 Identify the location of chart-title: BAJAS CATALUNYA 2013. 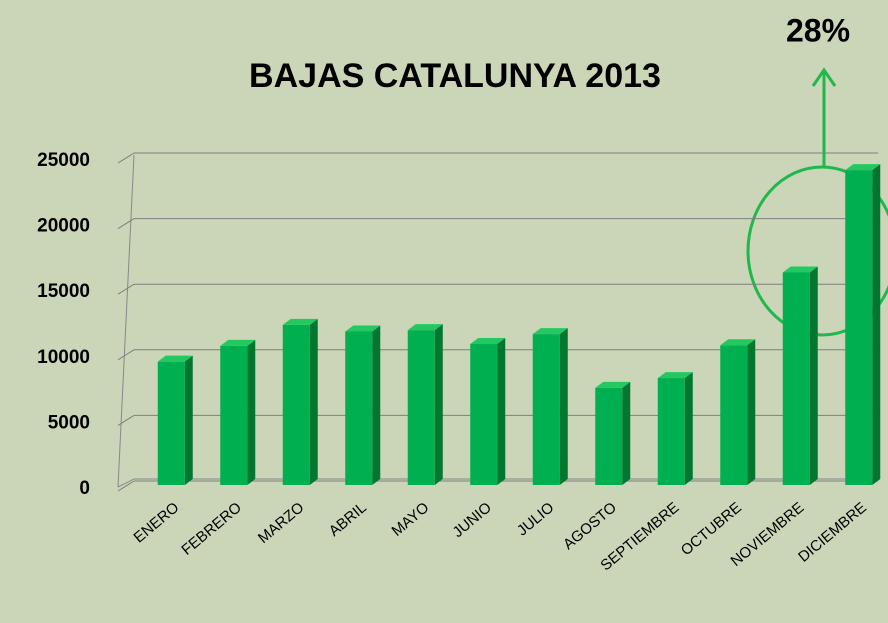
(455, 76).